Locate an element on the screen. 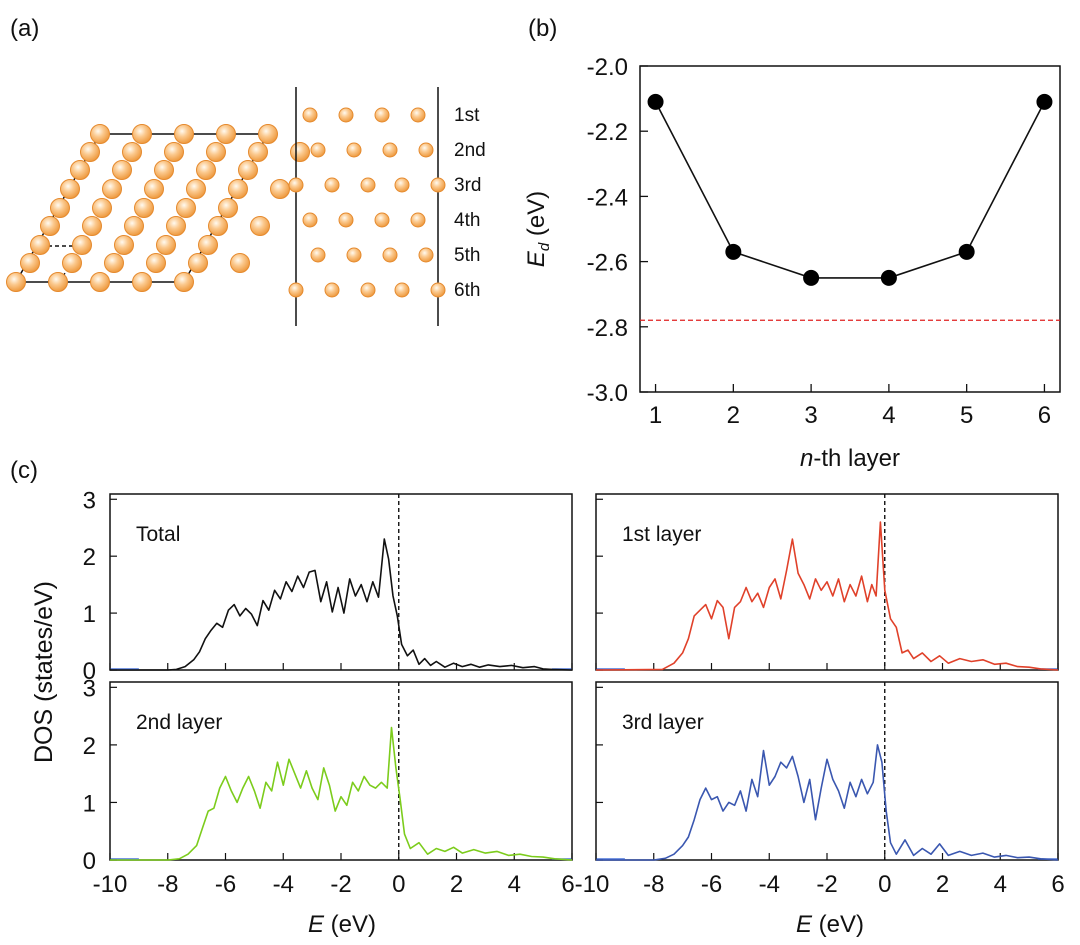 This screenshot has width=1080, height=945. y-tick-label-b: -2.0 is located at coordinates (607, 67).